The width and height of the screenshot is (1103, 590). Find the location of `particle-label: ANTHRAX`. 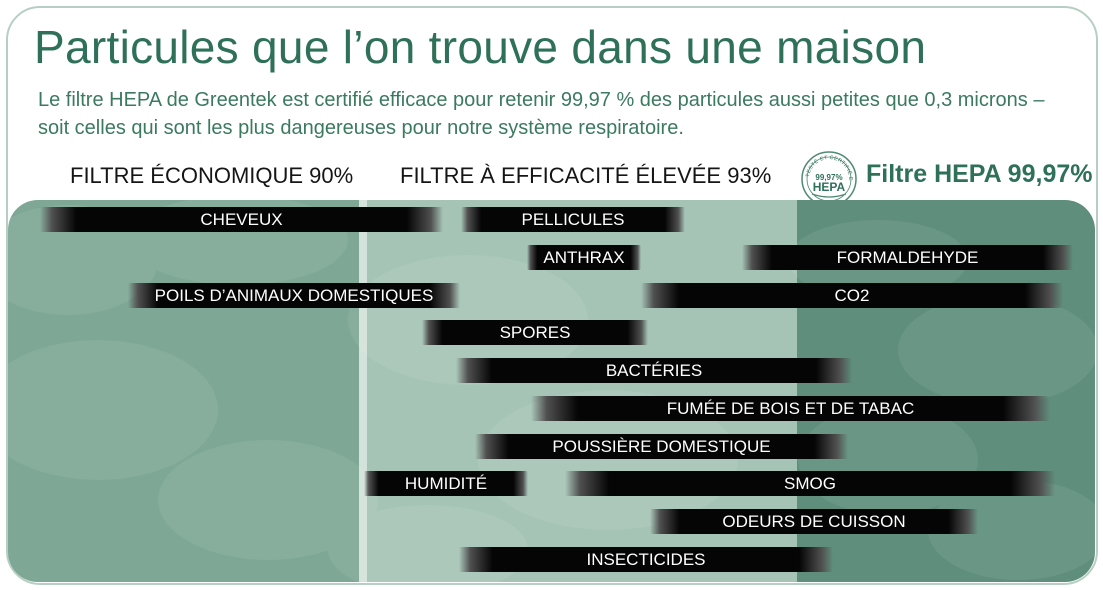

particle-label: ANTHRAX is located at coordinates (584, 257).